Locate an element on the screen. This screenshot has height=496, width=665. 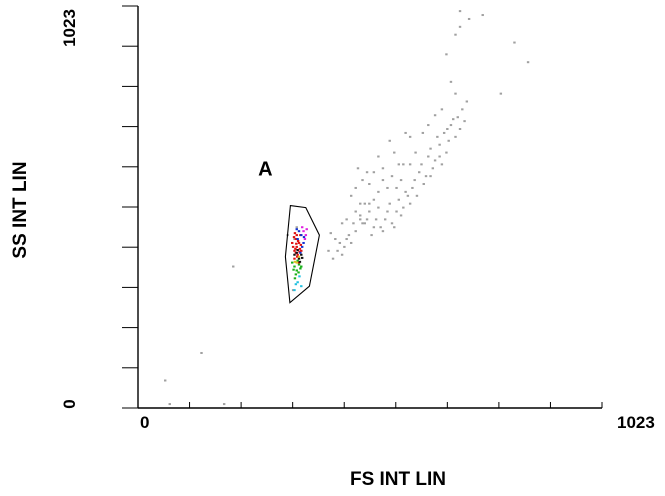
gate-a-polygon is located at coordinates (302, 254).